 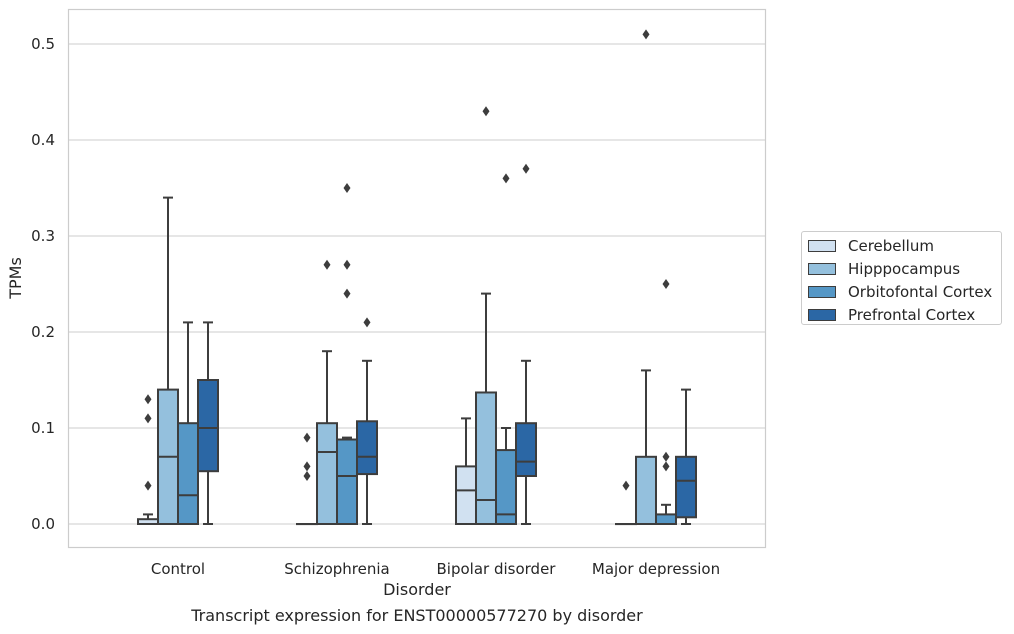 What do you see at coordinates (43, 332) in the screenshot?
I see `y-tick-label: 0.2` at bounding box center [43, 332].